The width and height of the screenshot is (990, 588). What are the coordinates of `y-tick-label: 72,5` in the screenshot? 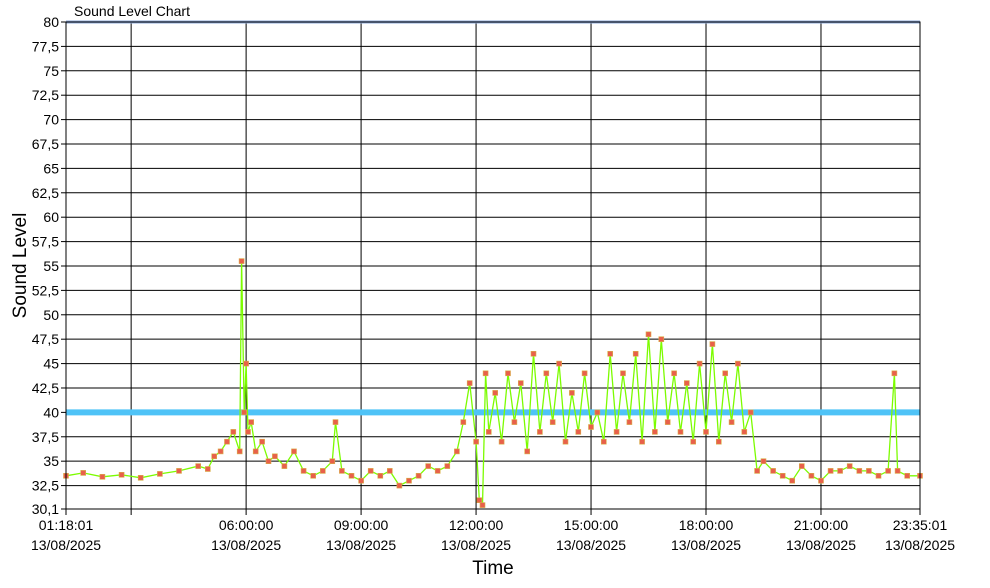 It's located at (45, 95).